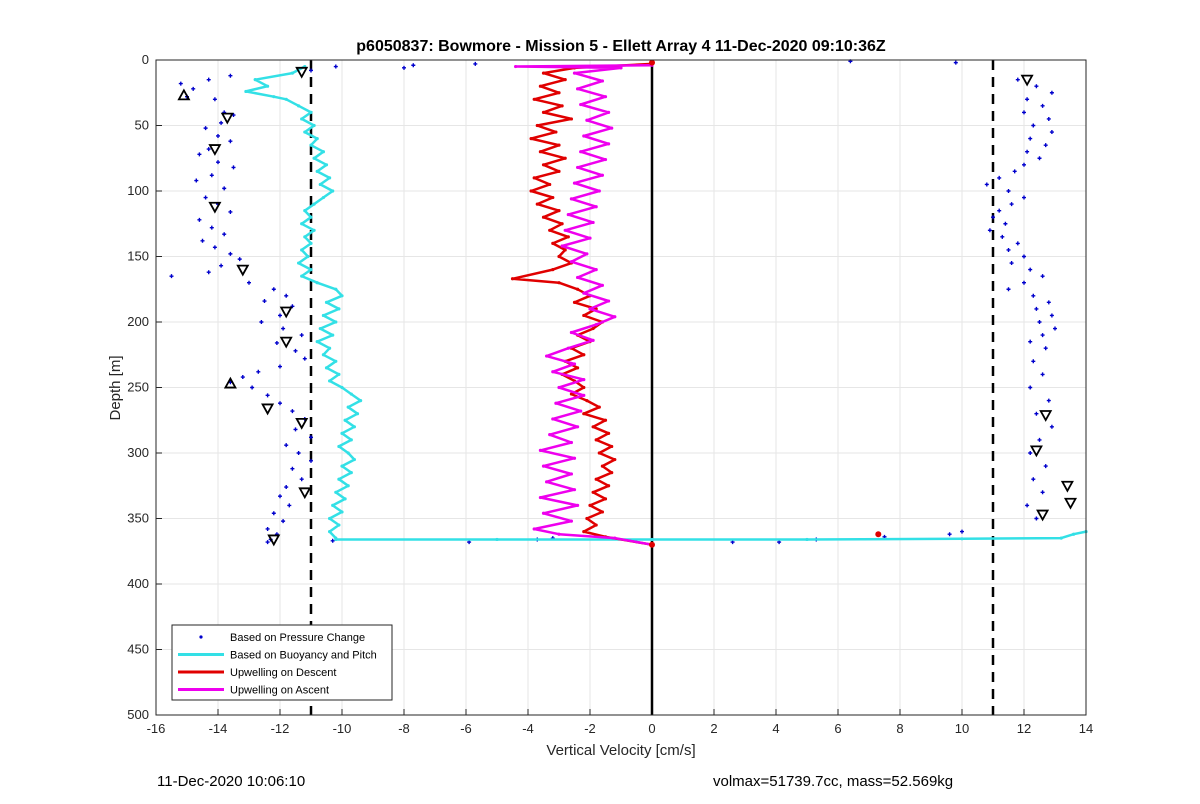  I want to click on x-tick-label: 4, so click(775, 728).